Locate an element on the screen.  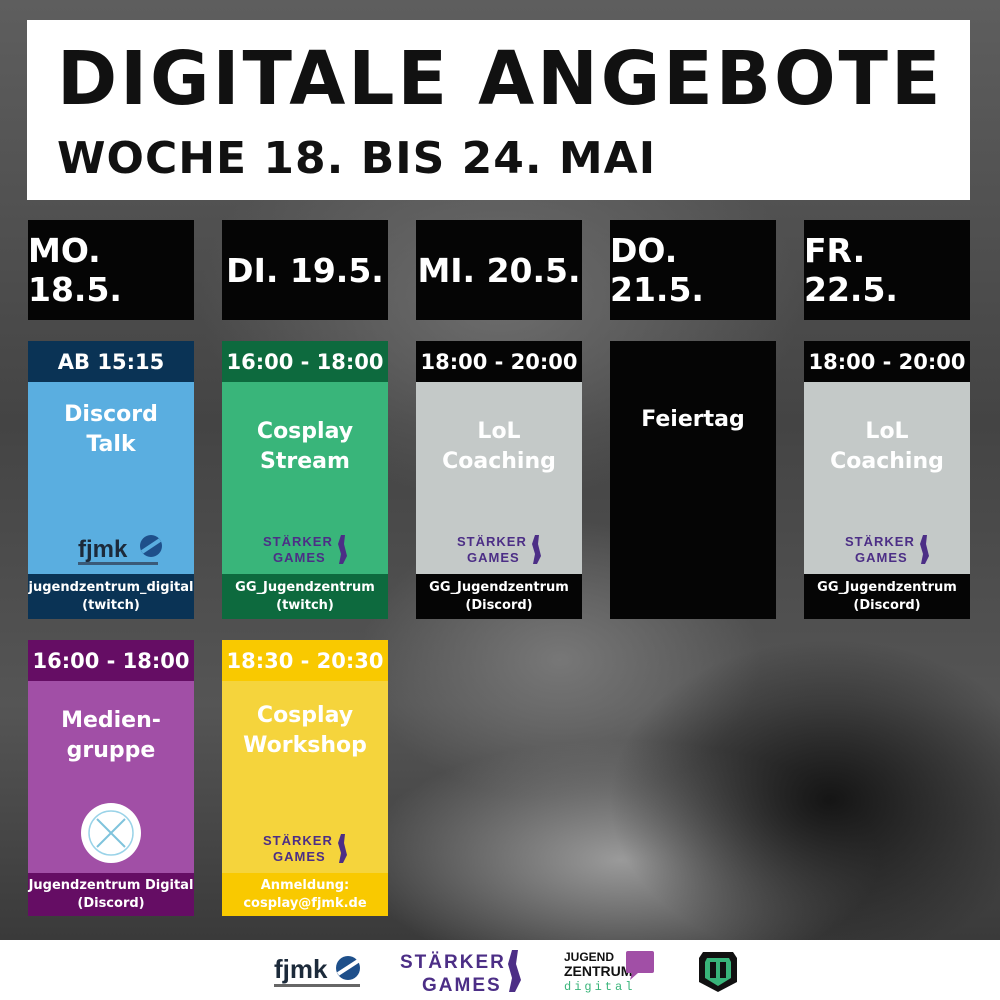
event-title: Cosplay Stream is located at coordinates (305, 446).